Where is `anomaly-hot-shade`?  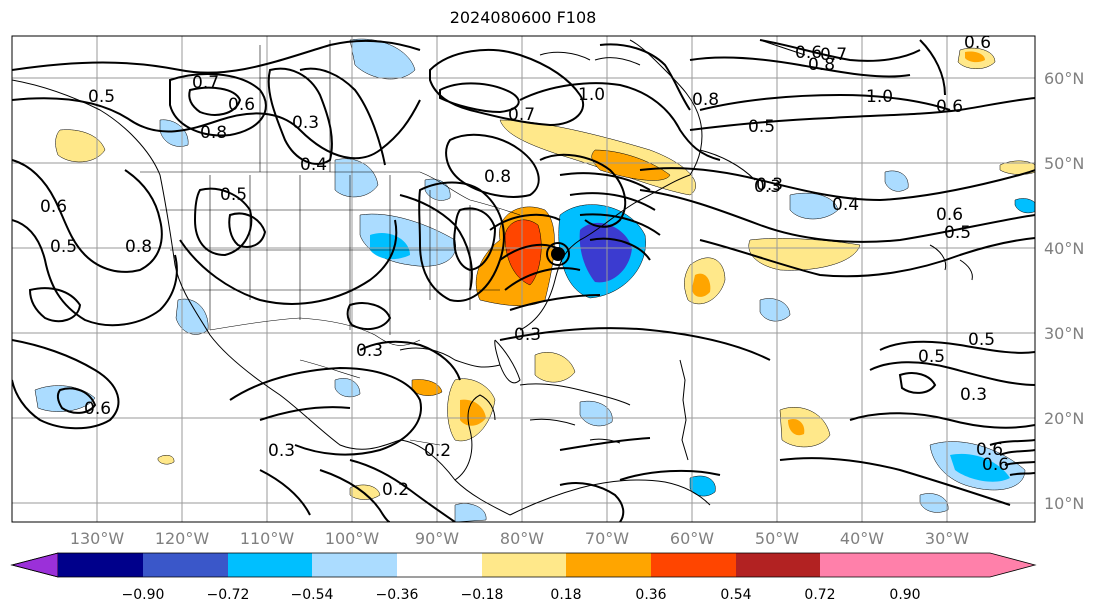
anomaly-hot-shade is located at coordinates (523, 252).